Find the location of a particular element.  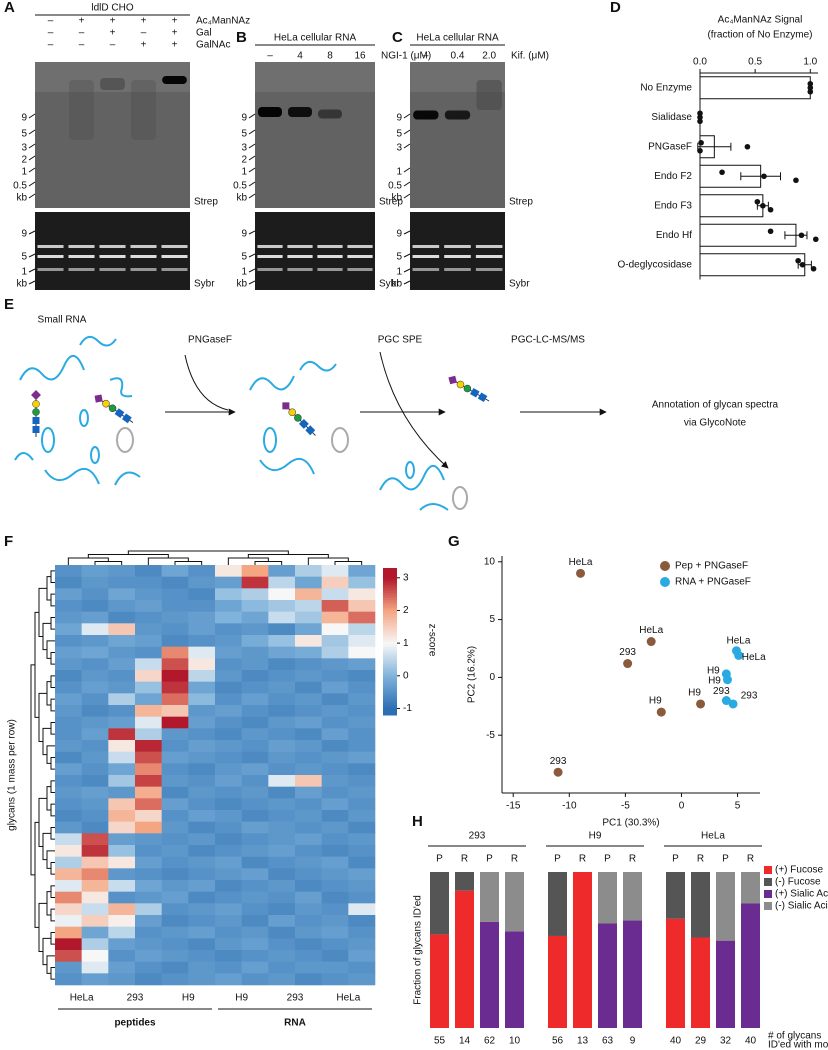

ladder-label: 3 is located at coordinates (24, 148).